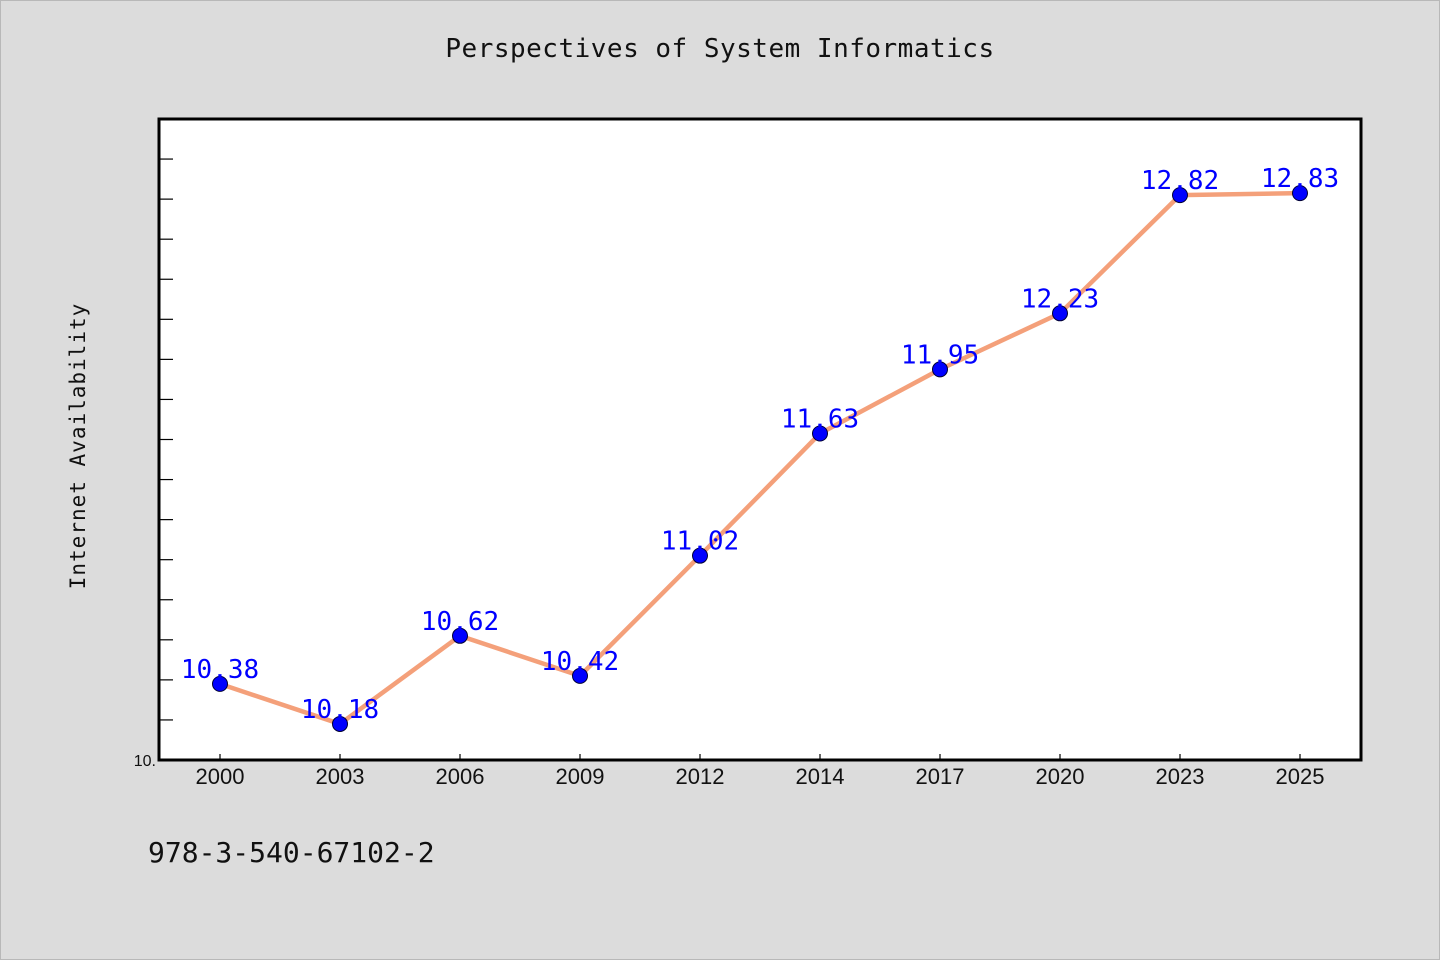 The height and width of the screenshot is (960, 1440). I want to click on x-tick-label: 2006, so click(460, 776).